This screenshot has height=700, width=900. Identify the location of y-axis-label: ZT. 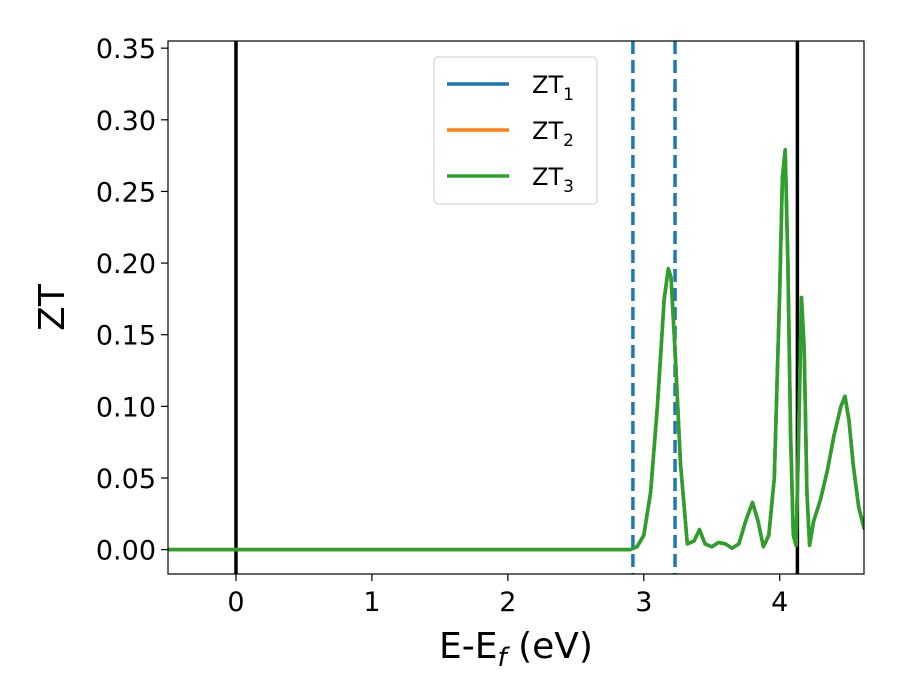
(52, 307).